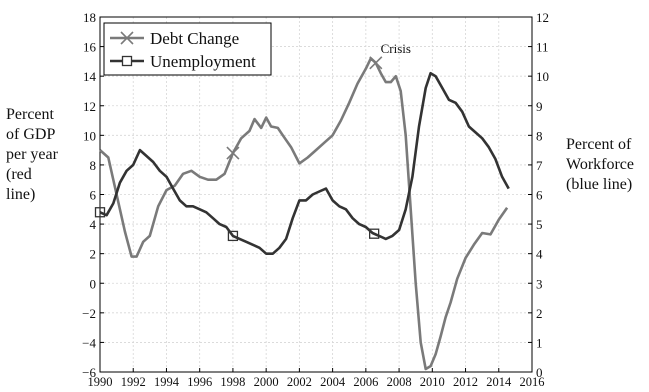 The height and width of the screenshot is (392, 649). I want to click on right-tick-label: 5, so click(539, 224).